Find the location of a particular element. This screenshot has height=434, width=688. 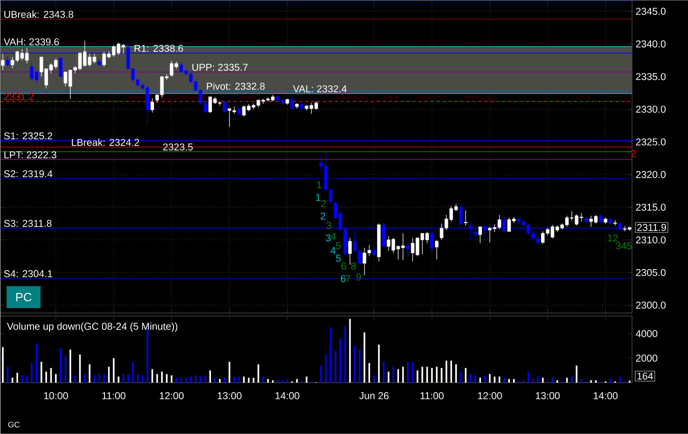

y-tick-label: 2310.0 is located at coordinates (651, 240).